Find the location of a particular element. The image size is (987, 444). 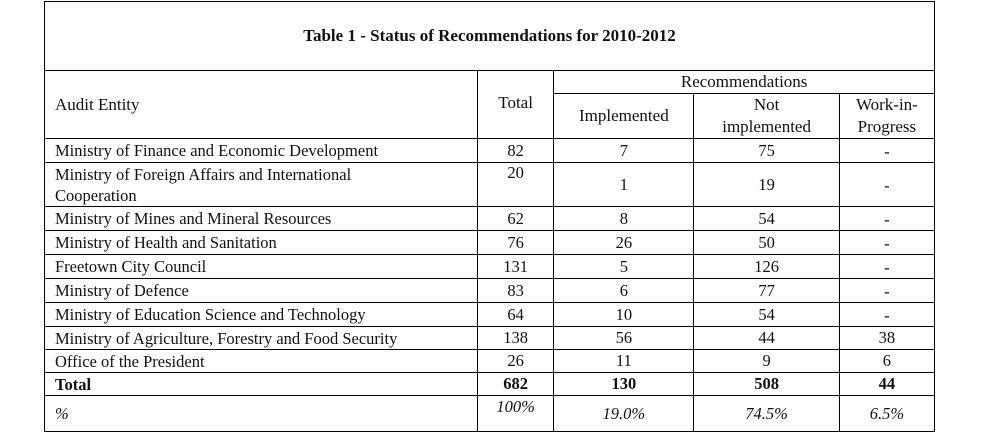

header-implemented: Implemented is located at coordinates (624, 116).